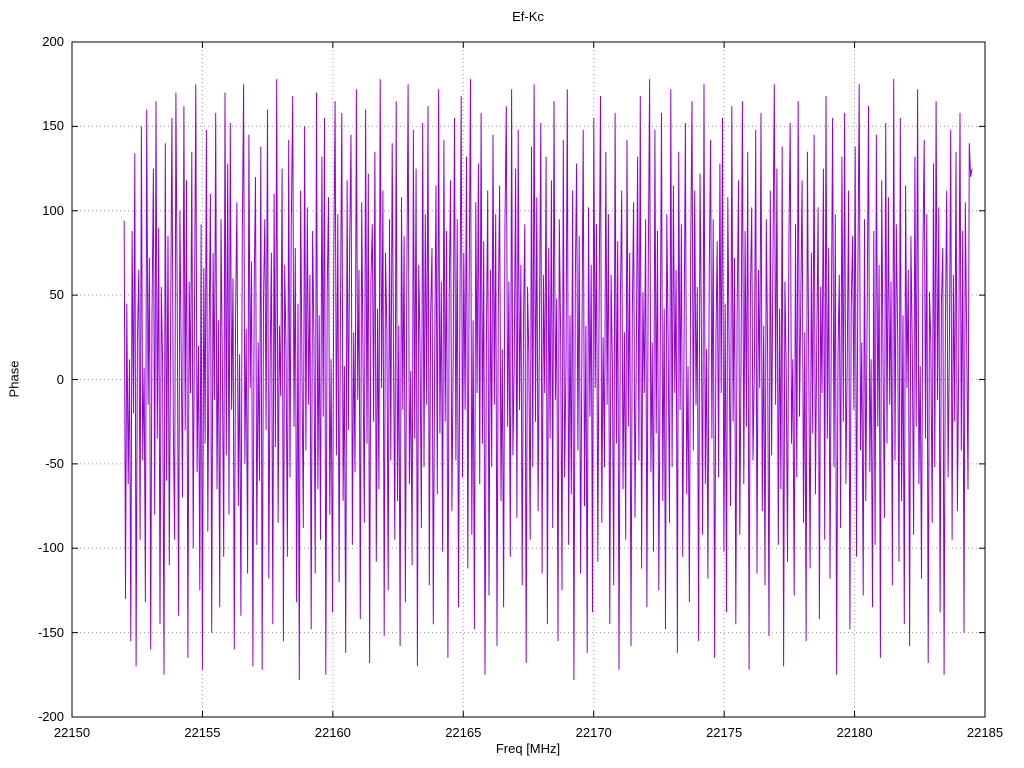  What do you see at coordinates (528, 16) in the screenshot?
I see `chart-title: Ef-Kc` at bounding box center [528, 16].